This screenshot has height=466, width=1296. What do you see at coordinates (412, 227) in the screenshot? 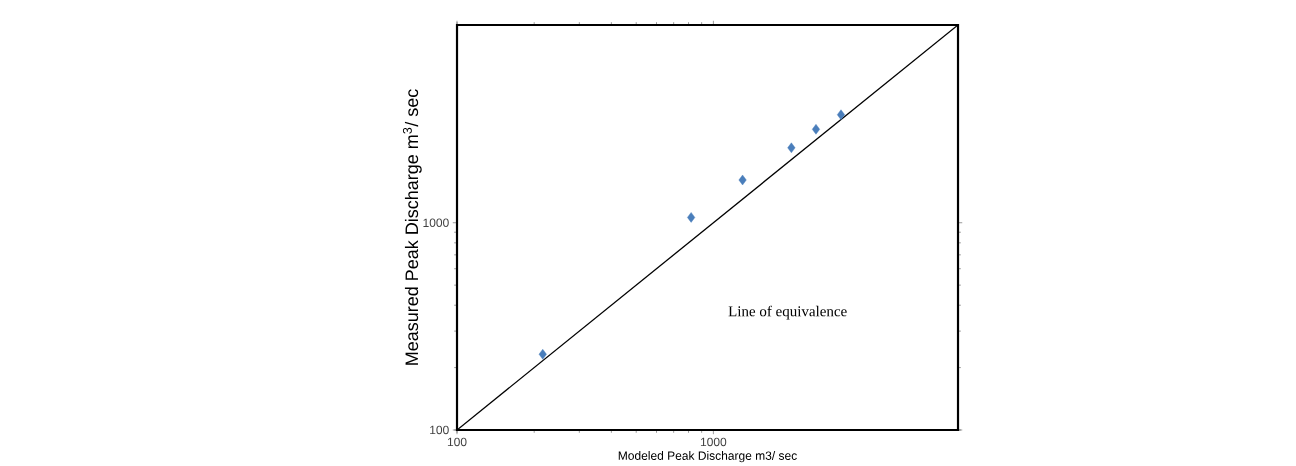
I see `y-axis-title: Measured Peak Discharge m$^{3}$/ sec` at bounding box center [412, 227].